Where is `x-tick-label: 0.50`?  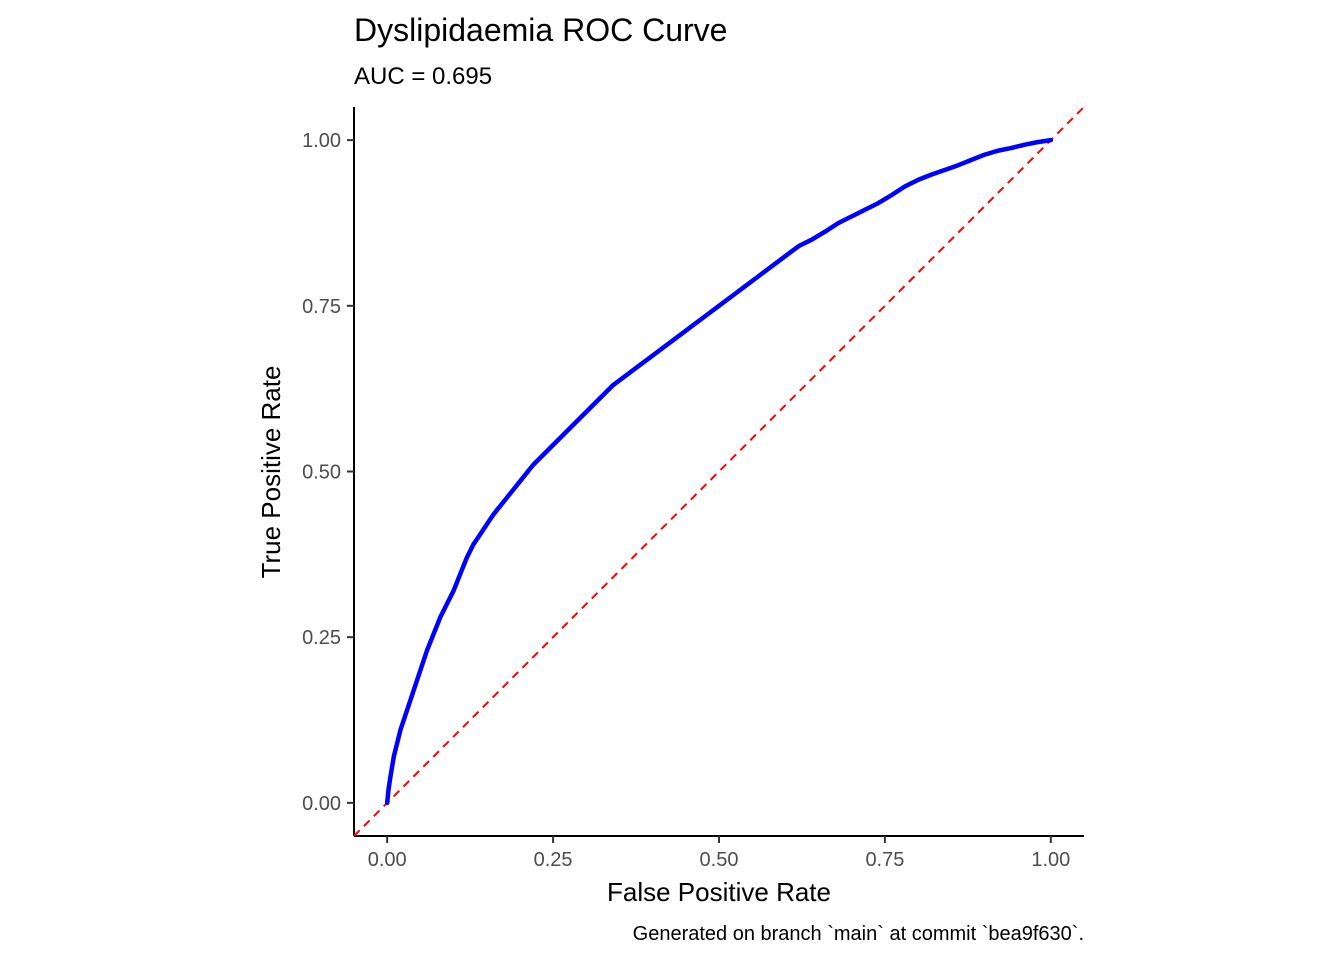
x-tick-label: 0.50 is located at coordinates (719, 860).